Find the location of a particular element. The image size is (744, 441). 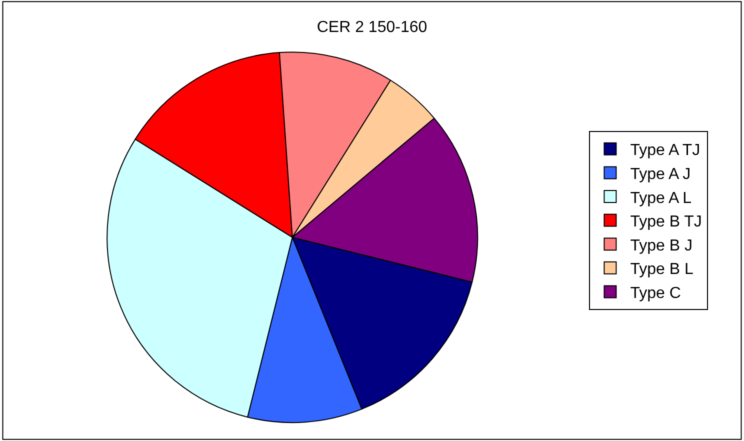

legend-label: Type A L is located at coordinates (661, 198).